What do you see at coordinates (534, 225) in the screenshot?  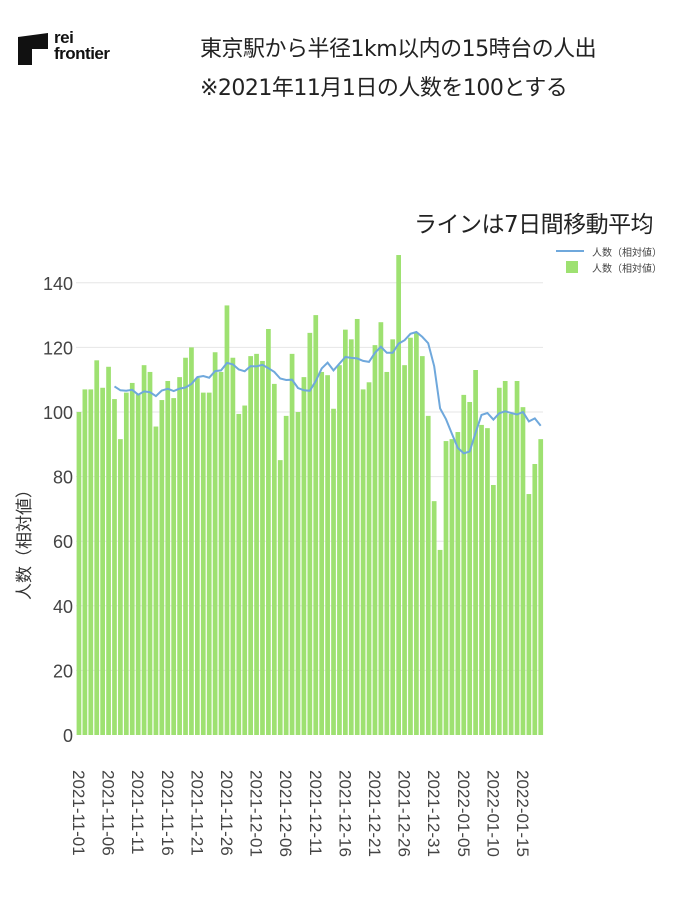 I see `chart-subtitle: ラインは7日間移動平均` at bounding box center [534, 225].